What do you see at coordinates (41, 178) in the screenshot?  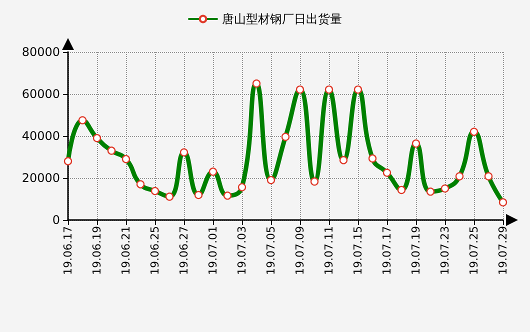 I see `y-tick-label: 20000` at bounding box center [41, 178].